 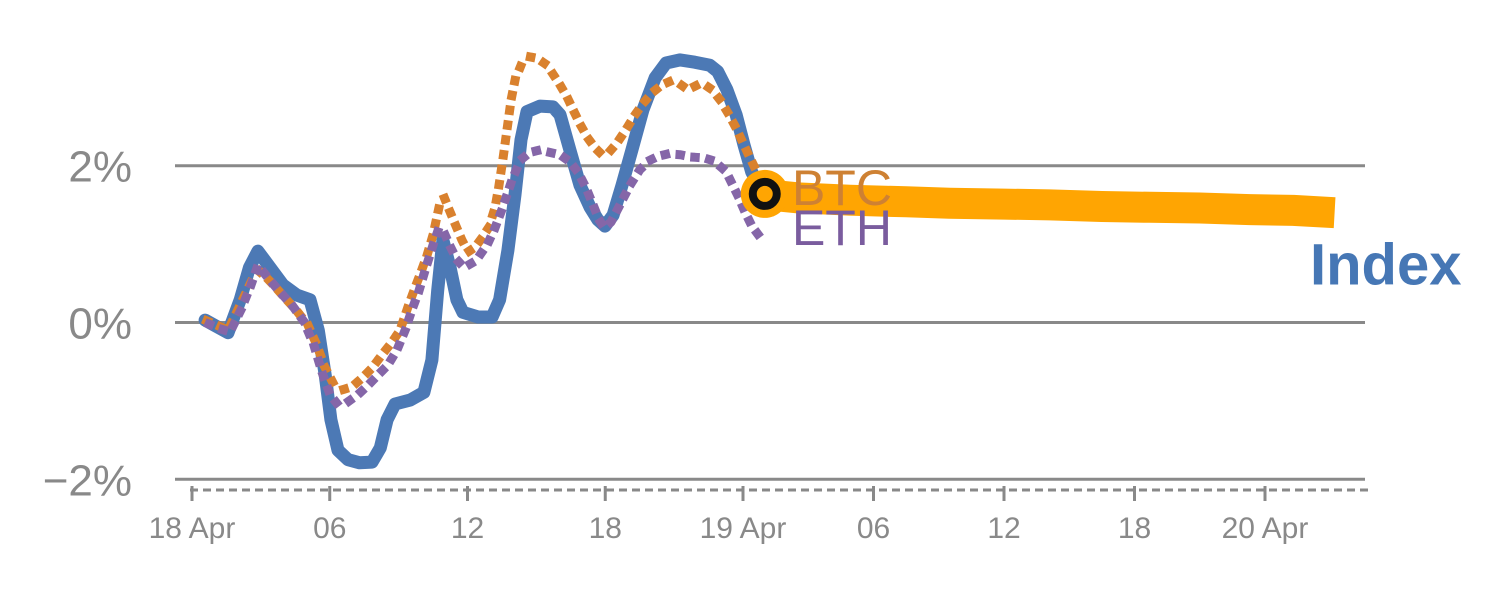 What do you see at coordinates (743, 528) in the screenshot?
I see `x-tick-label: 19 Apr` at bounding box center [743, 528].